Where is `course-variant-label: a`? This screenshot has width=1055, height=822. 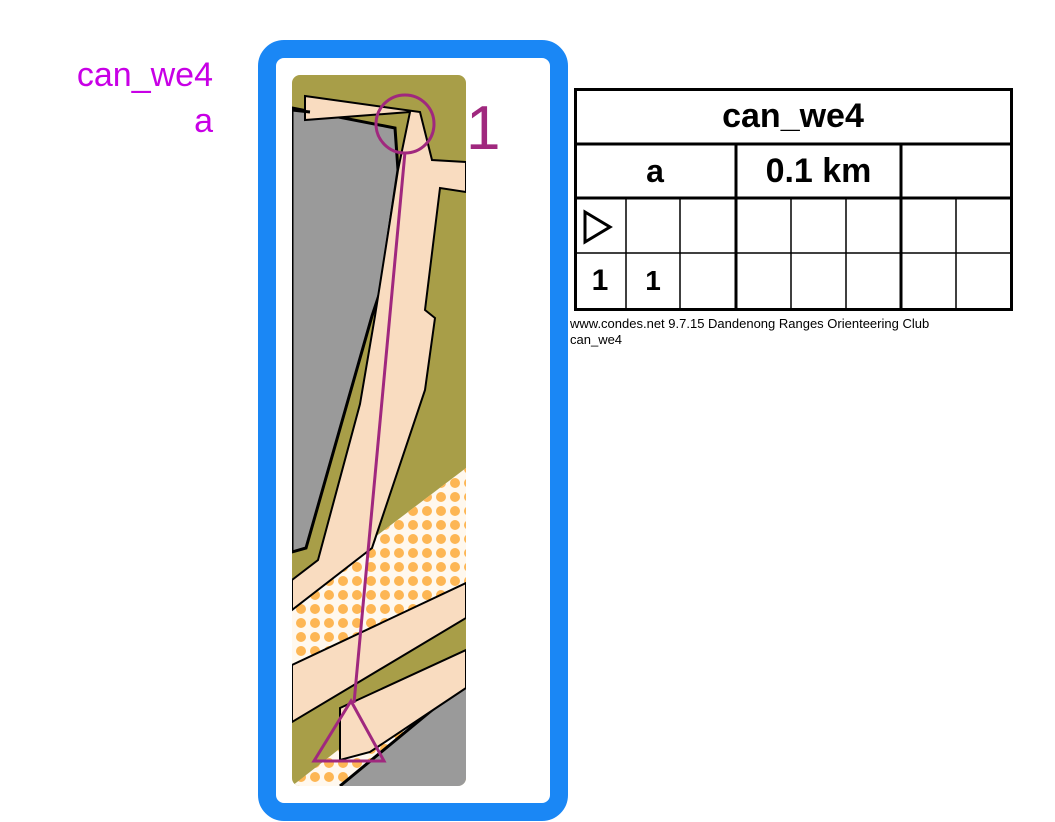
course-variant-label: a is located at coordinates (203, 121).